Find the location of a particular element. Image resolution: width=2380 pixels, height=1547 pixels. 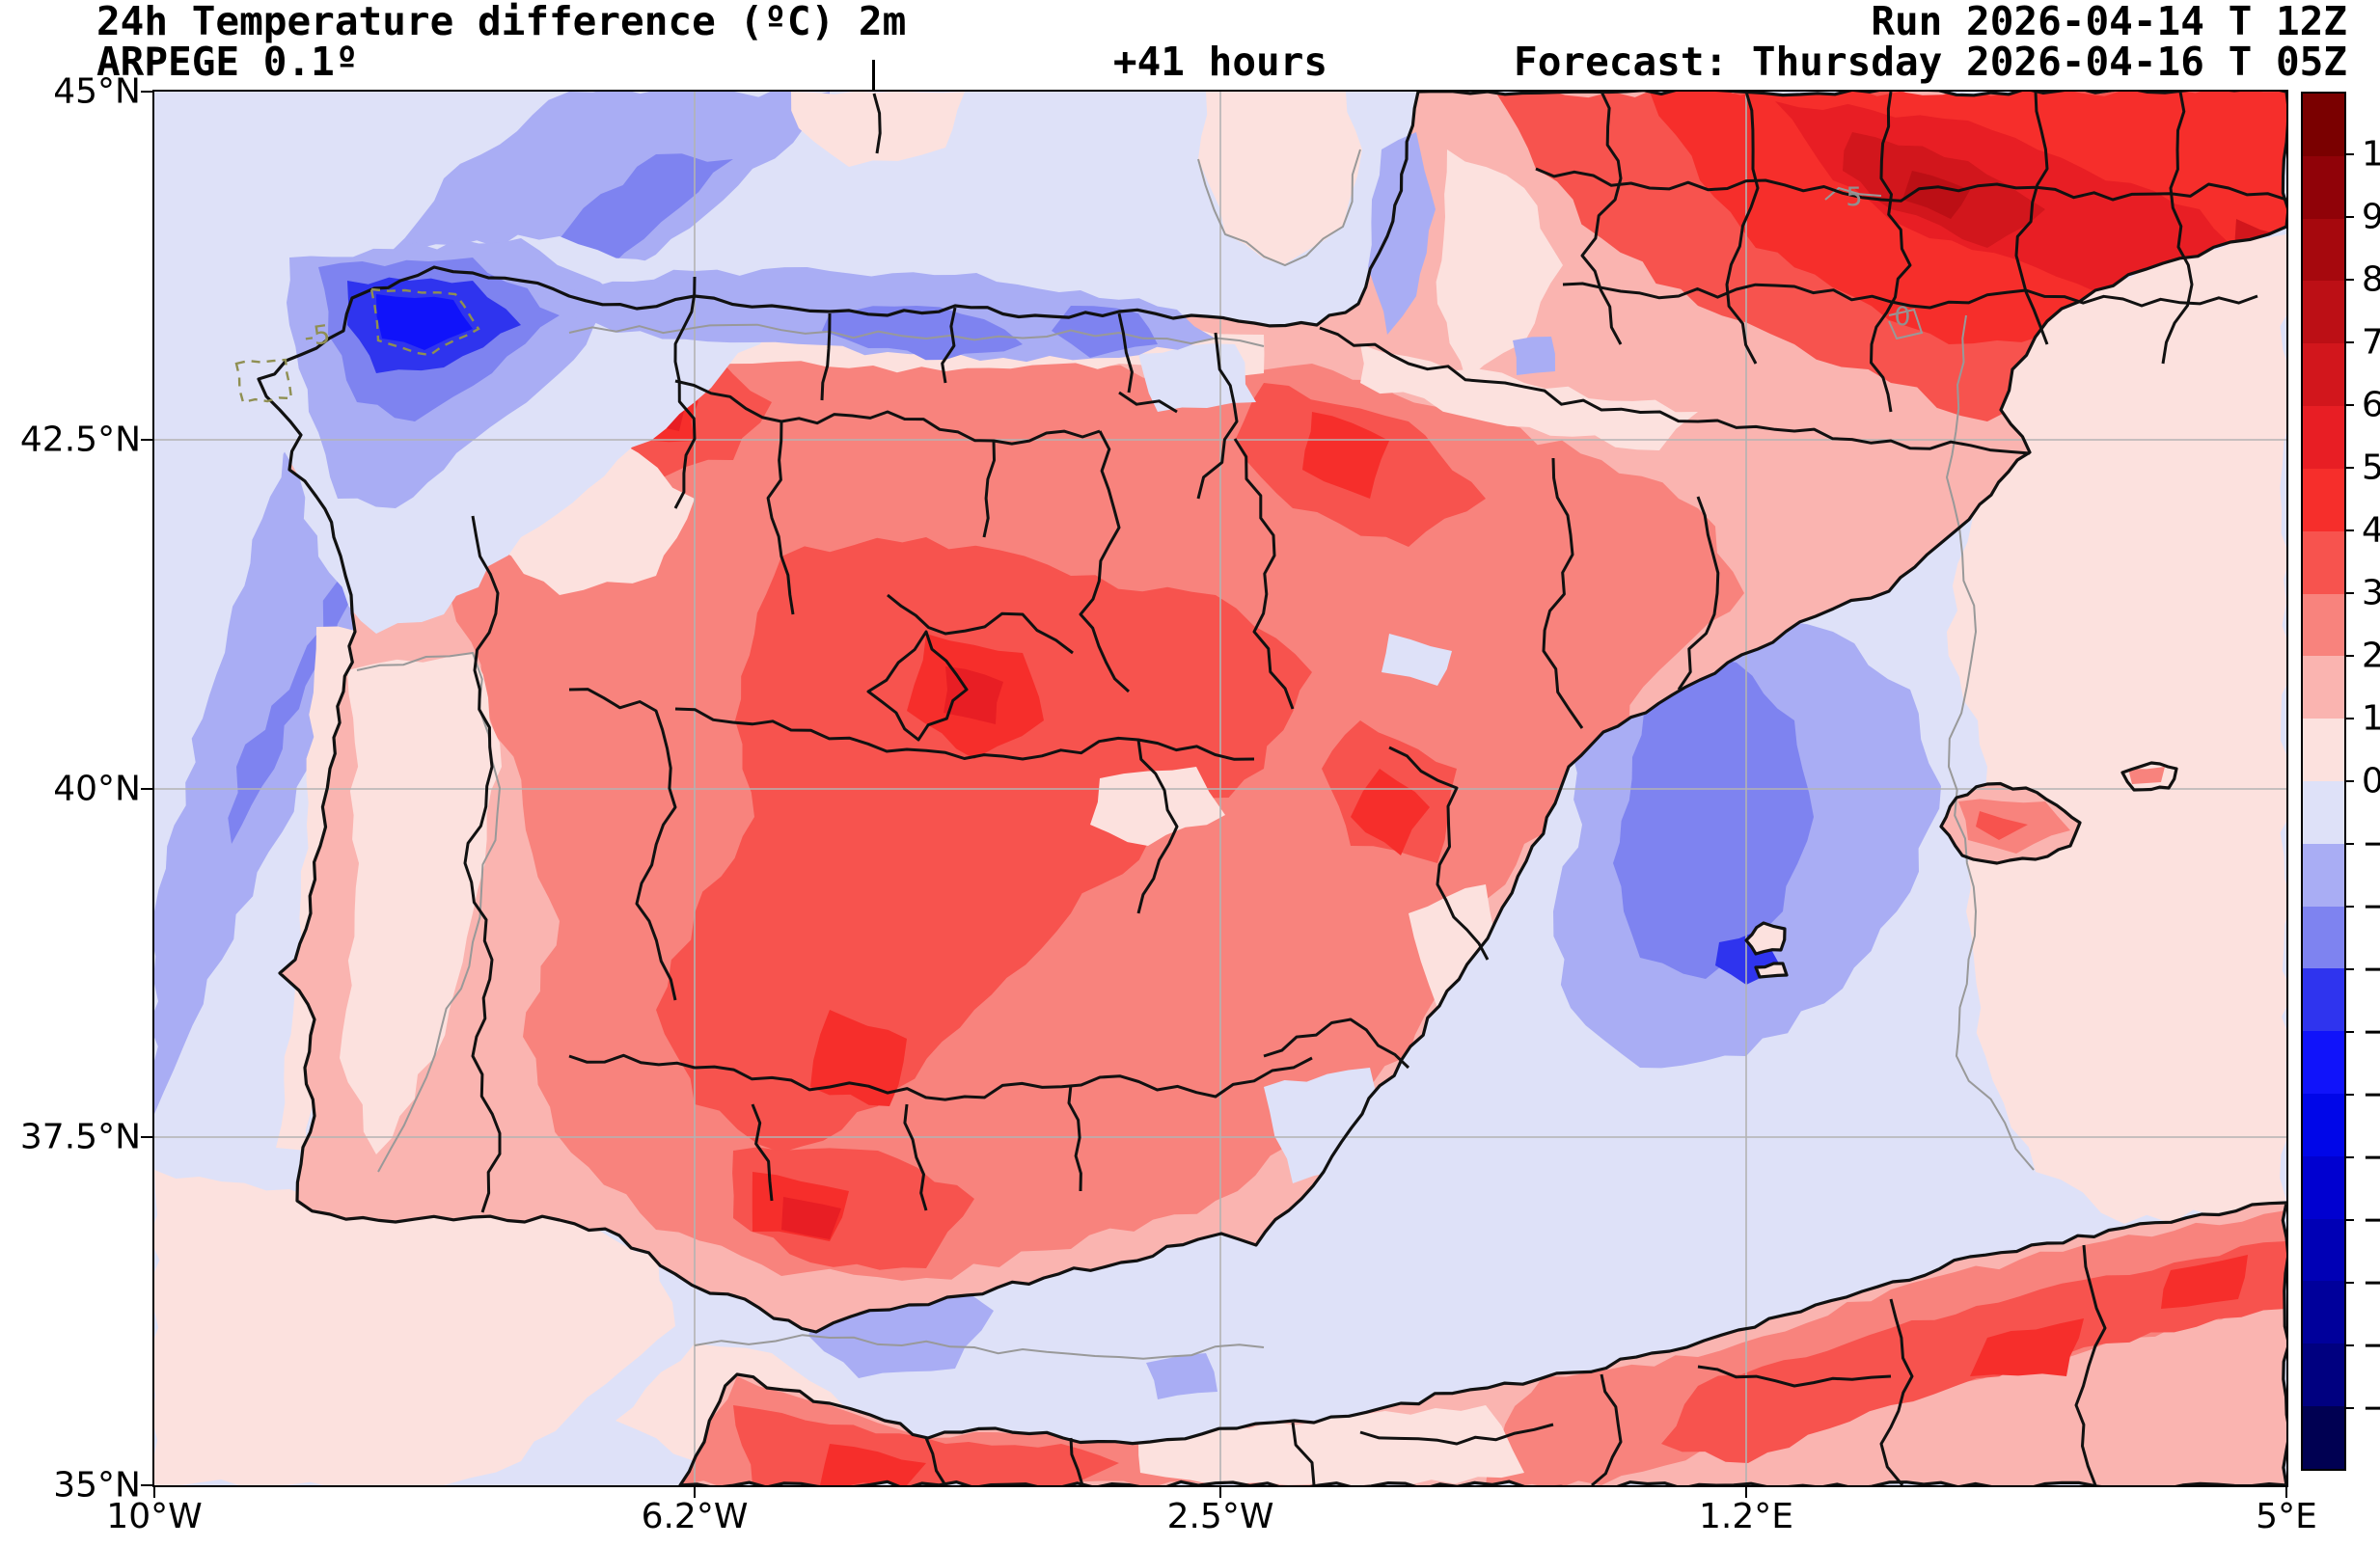

colorbar-tick-label: −6 is located at coordinates (2371, 1158).